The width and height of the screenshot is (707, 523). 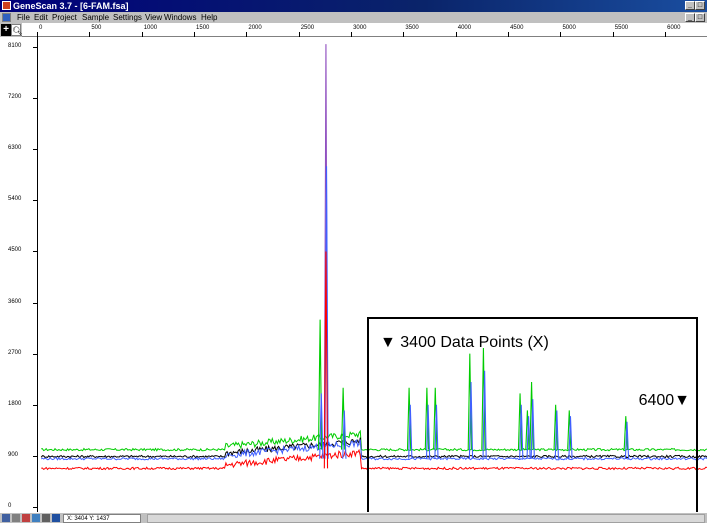 I want to click on x-ruler-label: 1500, so click(x=203, y=28).